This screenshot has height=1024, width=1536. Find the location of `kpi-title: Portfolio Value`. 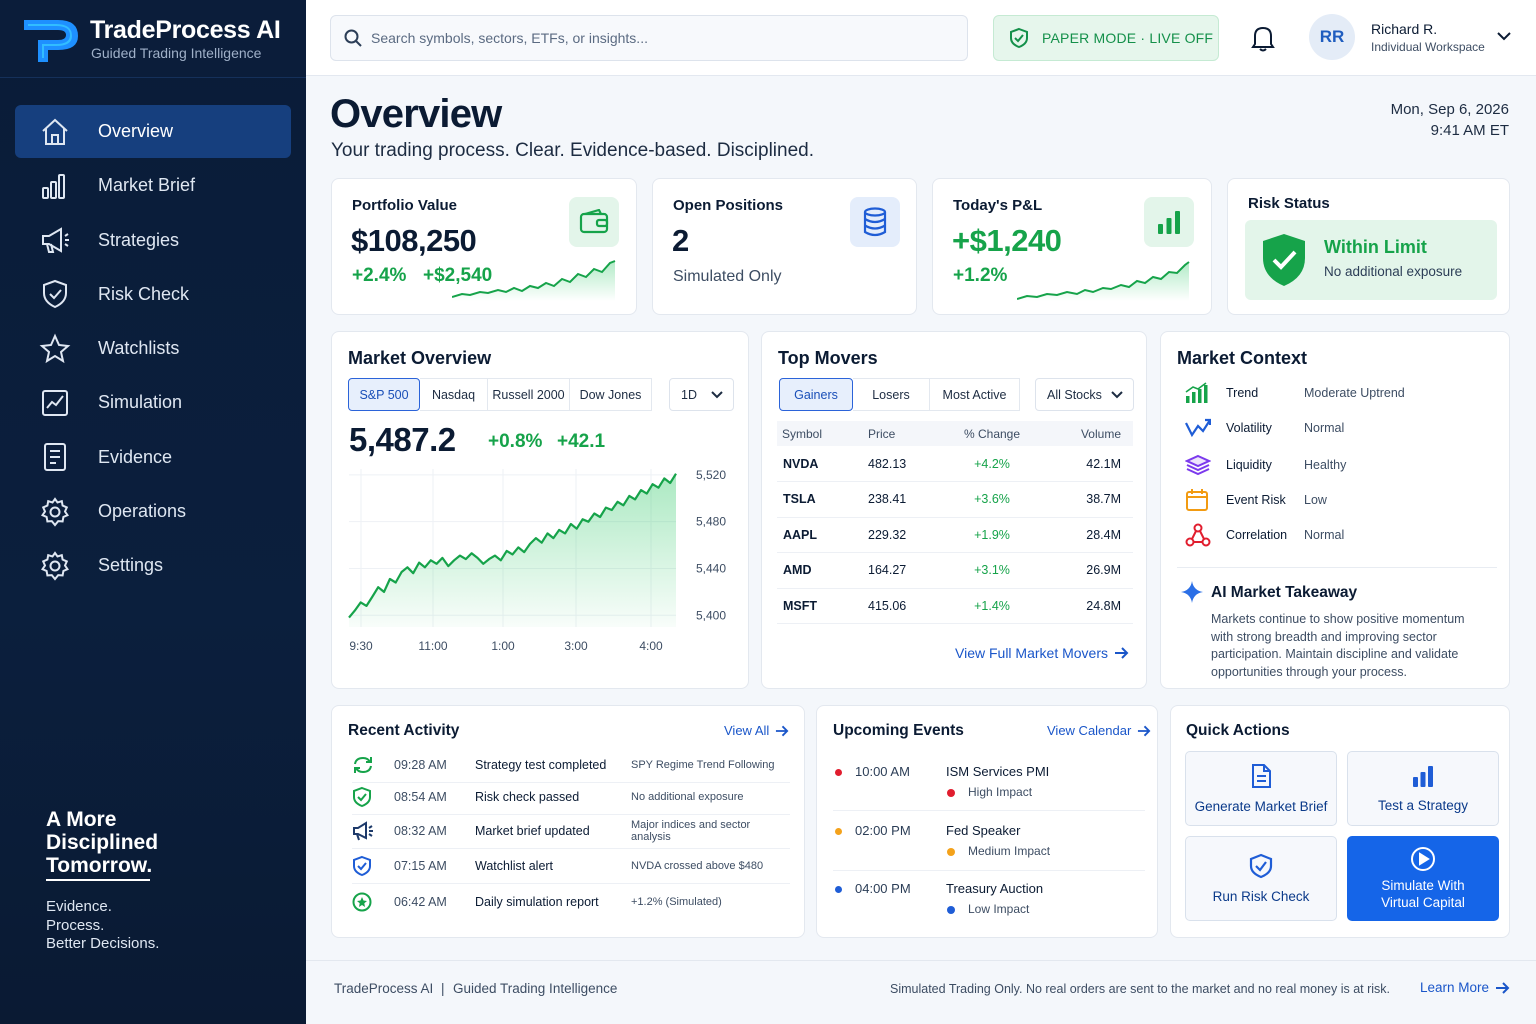

kpi-title: Portfolio Value is located at coordinates (405, 205).